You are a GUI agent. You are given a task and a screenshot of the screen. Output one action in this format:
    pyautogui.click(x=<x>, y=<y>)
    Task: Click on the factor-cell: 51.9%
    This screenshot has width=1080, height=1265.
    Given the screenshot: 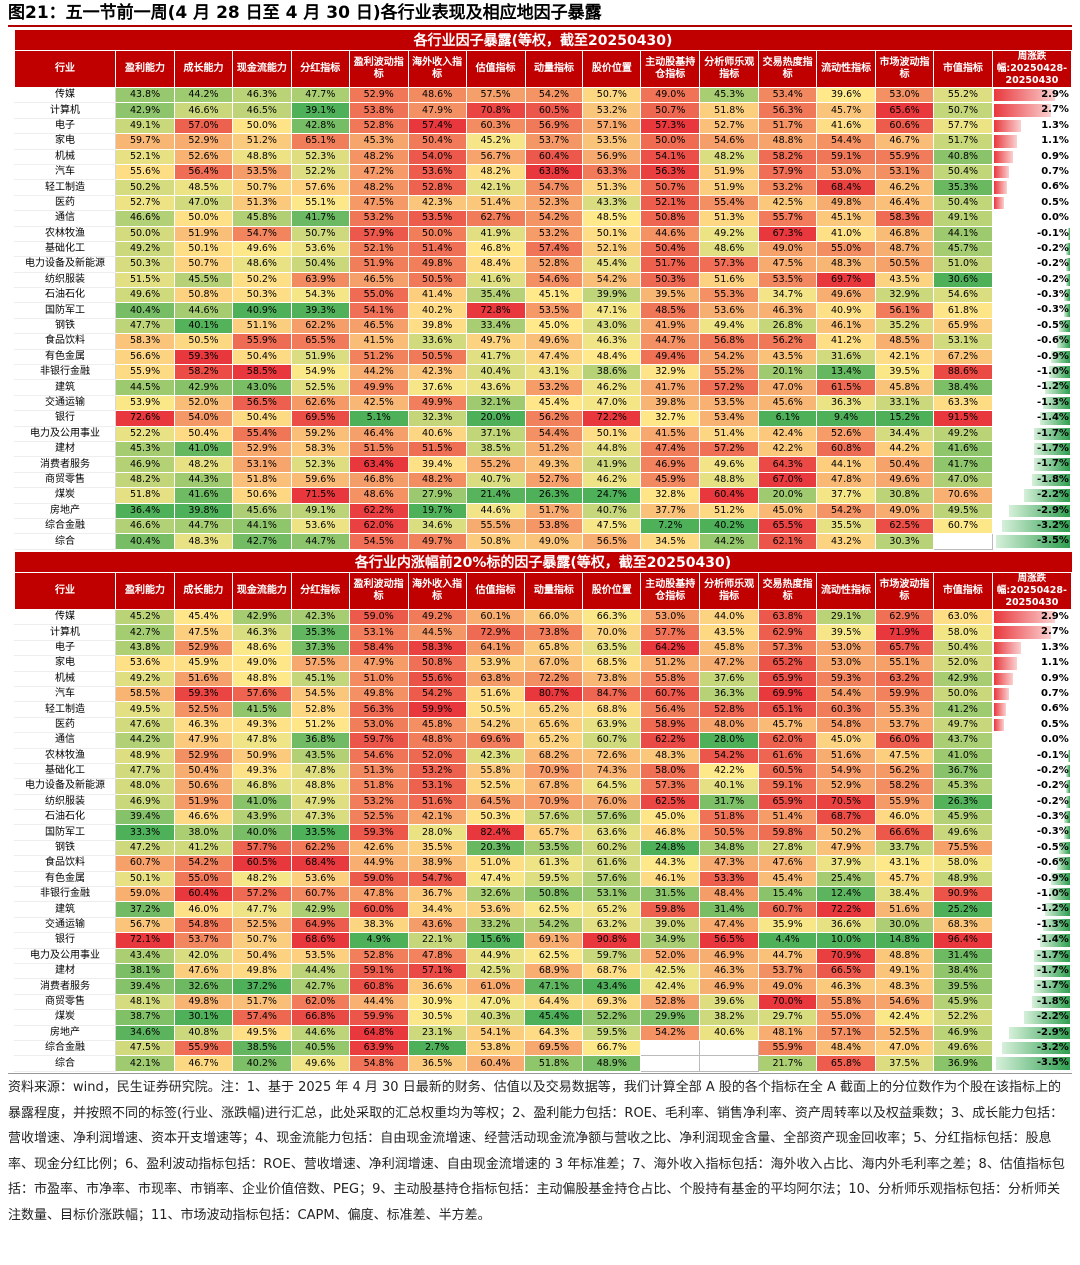 What is the action you would take?
    pyautogui.click(x=378, y=264)
    